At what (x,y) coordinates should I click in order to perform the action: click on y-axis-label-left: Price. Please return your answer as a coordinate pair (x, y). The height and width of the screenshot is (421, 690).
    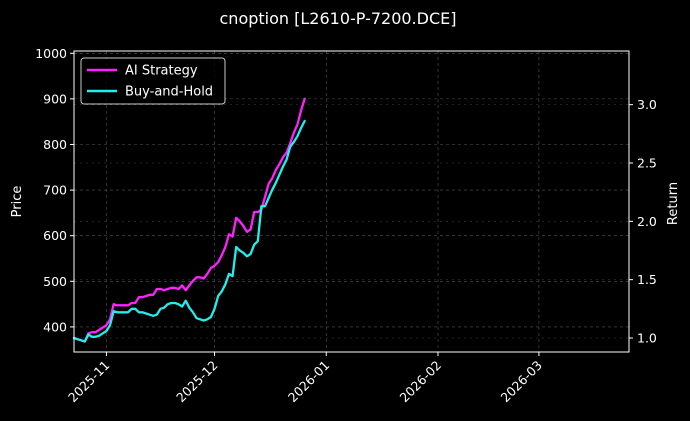
    Looking at the image, I should click on (17, 202).